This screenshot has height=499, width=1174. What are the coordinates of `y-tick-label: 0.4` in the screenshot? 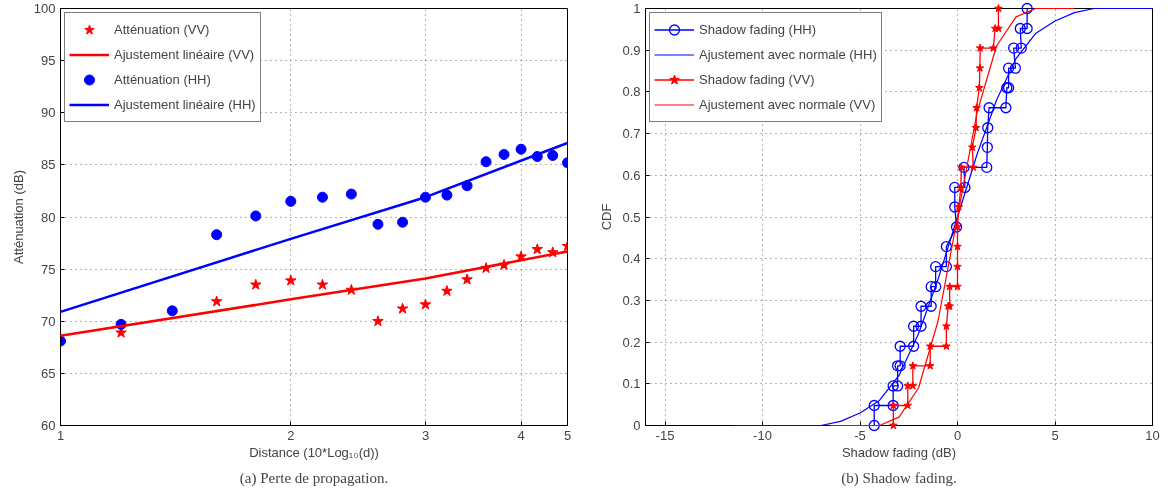 It's located at (631, 259).